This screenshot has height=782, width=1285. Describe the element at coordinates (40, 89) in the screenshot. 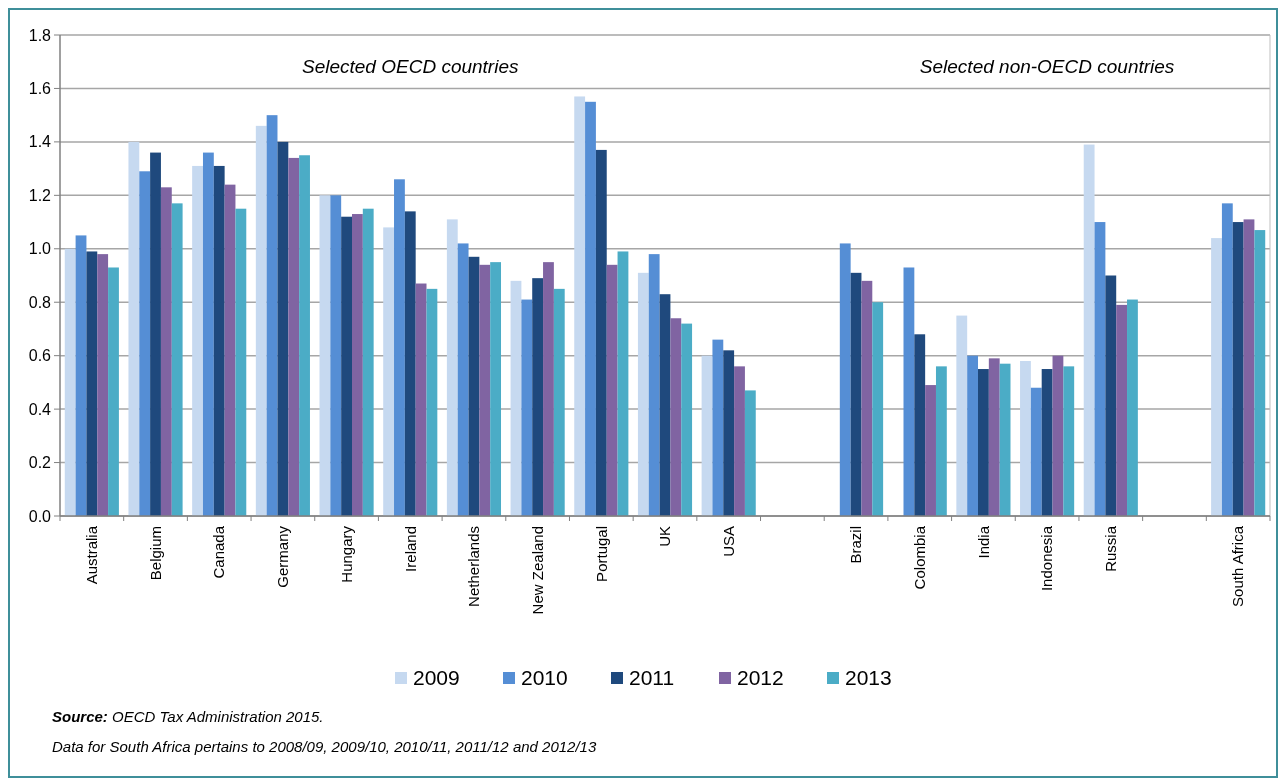

I see `y-tick-label: 1.6` at that location.